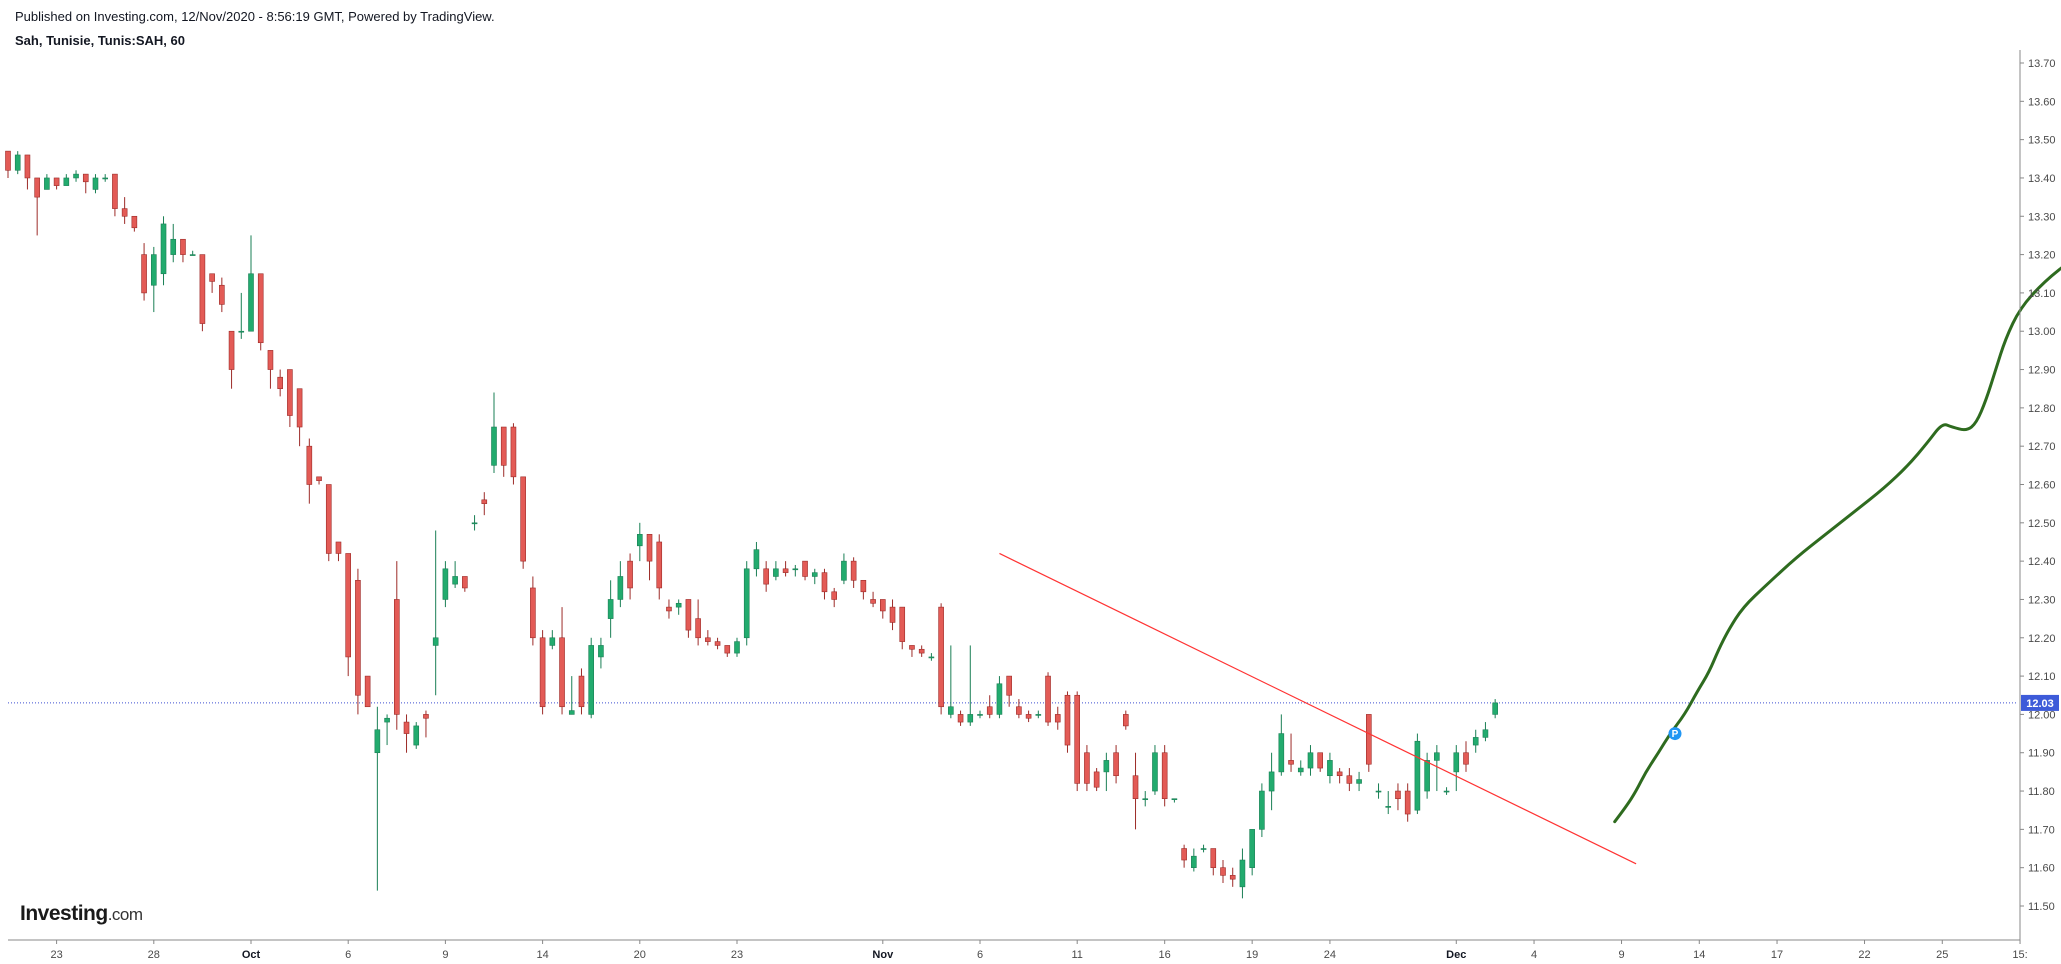 The width and height of the screenshot is (2061, 964). I want to click on y-tick-label: 11.50, so click(2041, 907).